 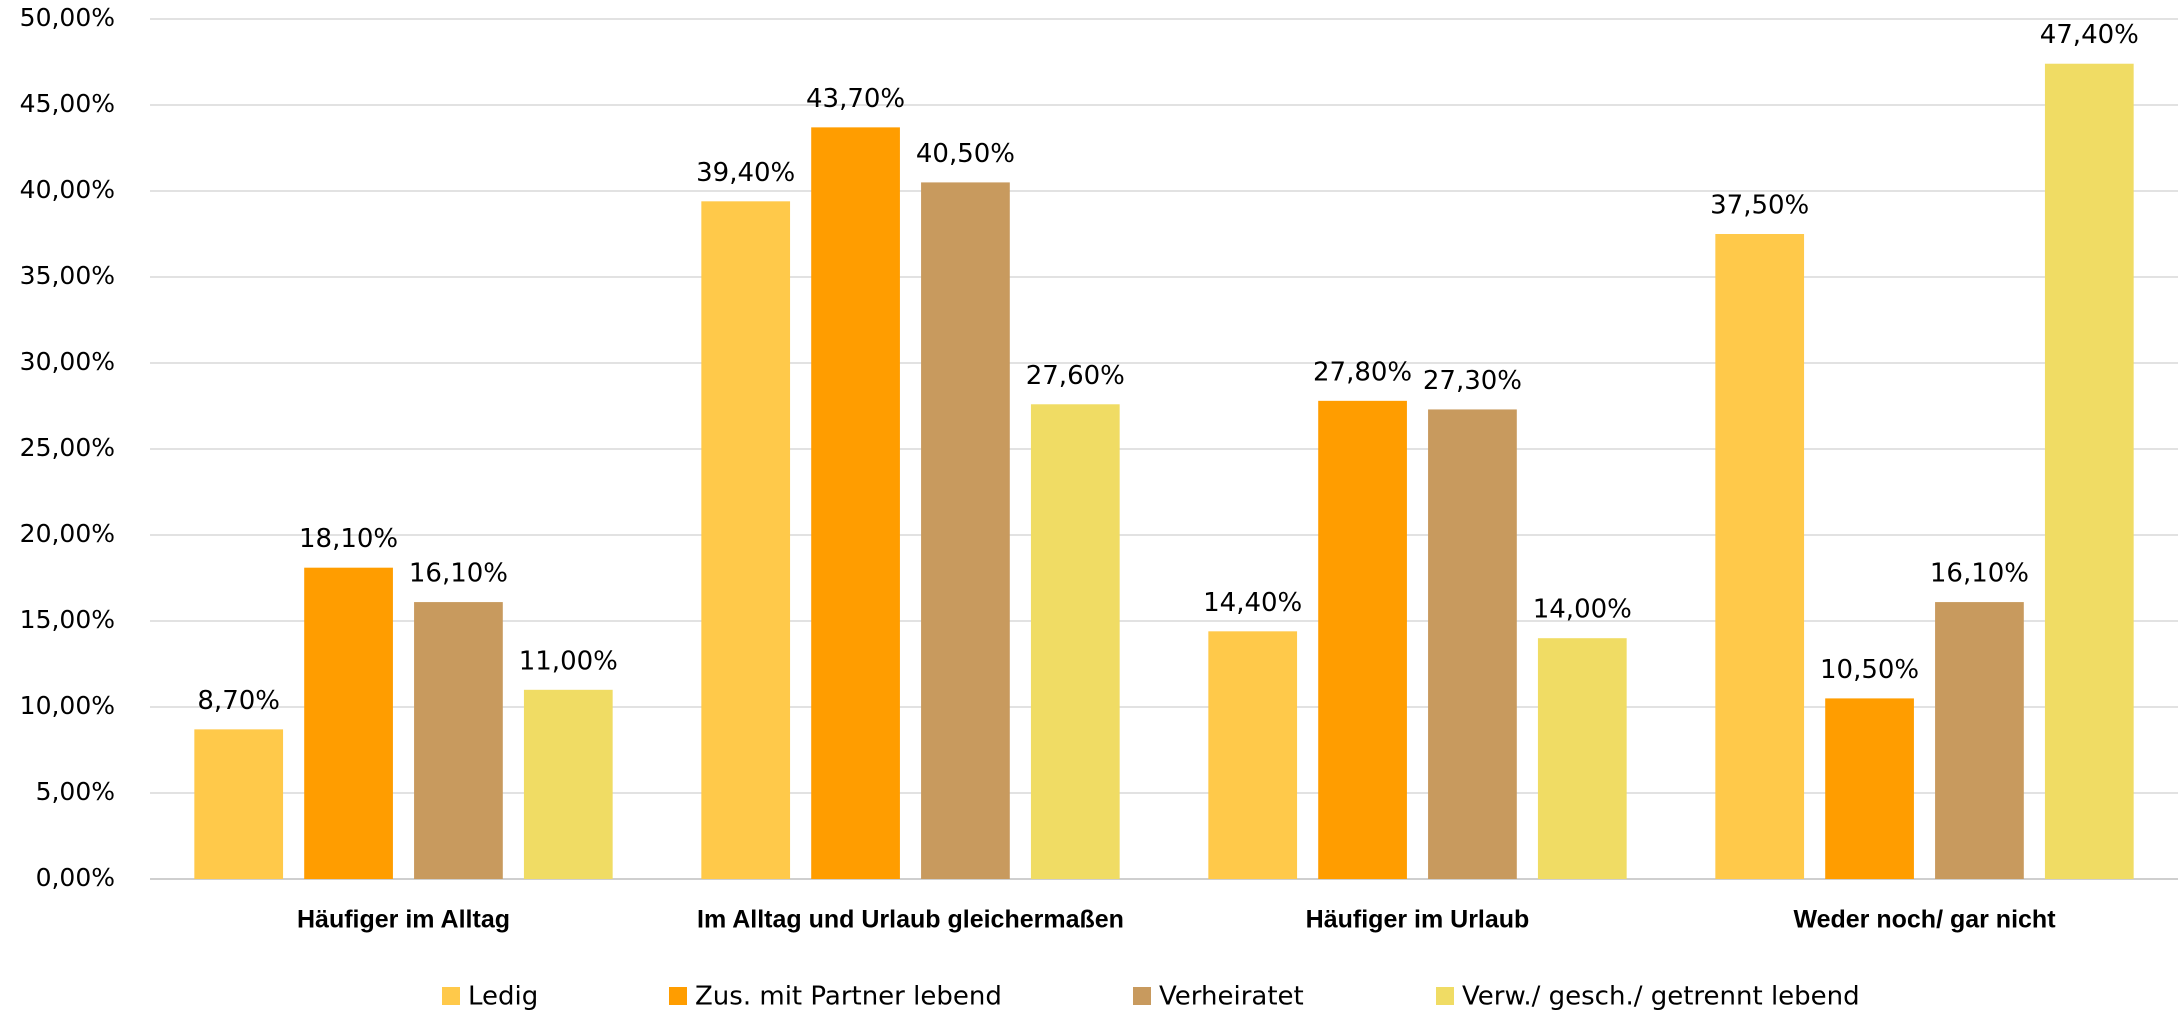 I want to click on y-tick-label: 15,00%, so click(x=67, y=619).